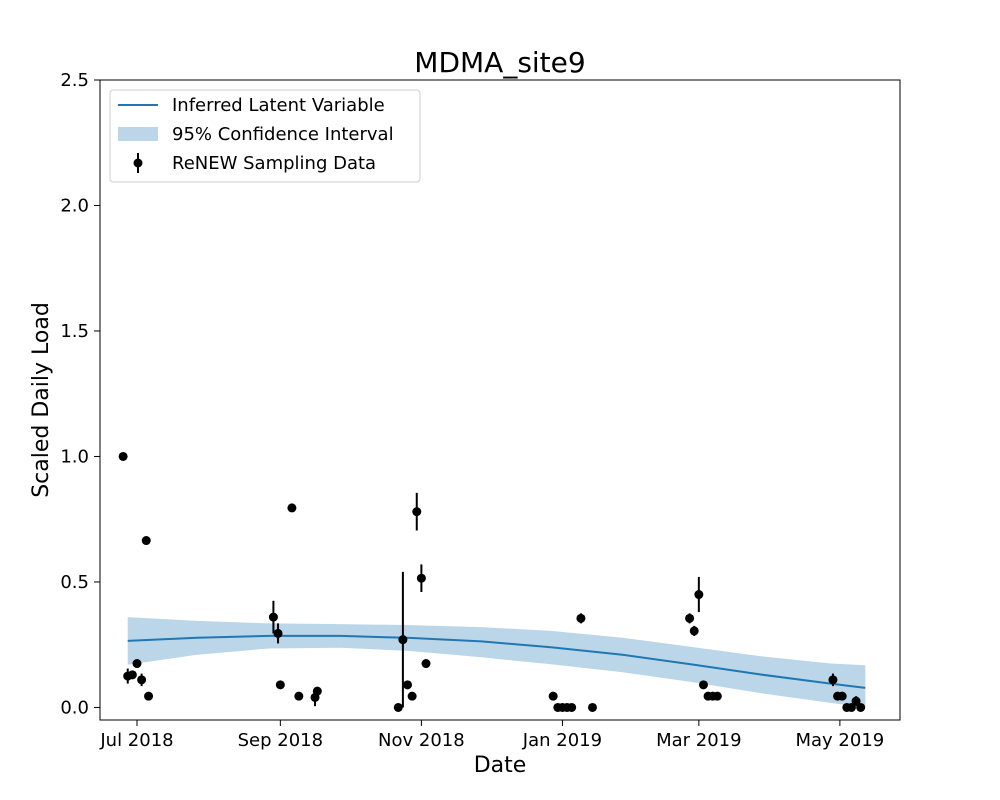 The width and height of the screenshot is (1000, 800). Describe the element at coordinates (500, 765) in the screenshot. I see `x-axis-label: Date` at that location.